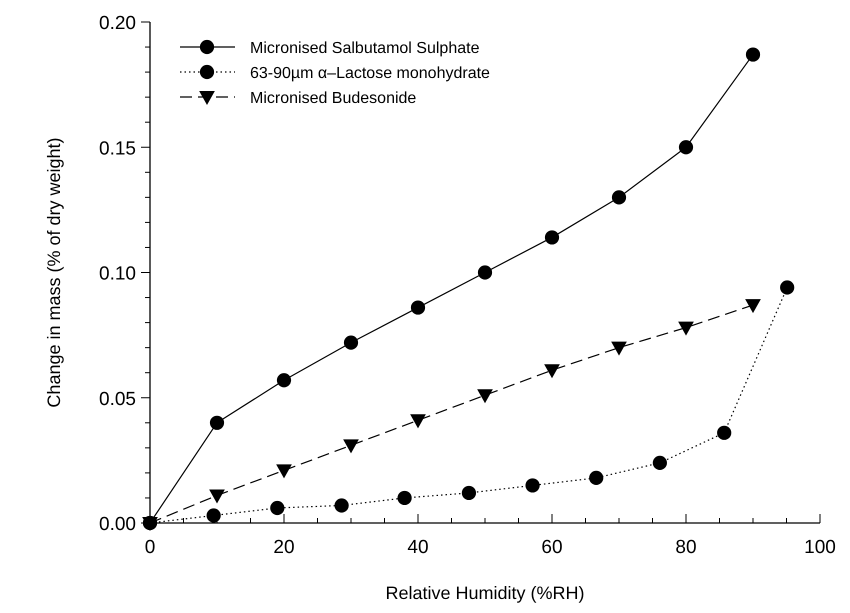 The width and height of the screenshot is (850, 613). I want to click on x-tick-label: 60, so click(552, 547).